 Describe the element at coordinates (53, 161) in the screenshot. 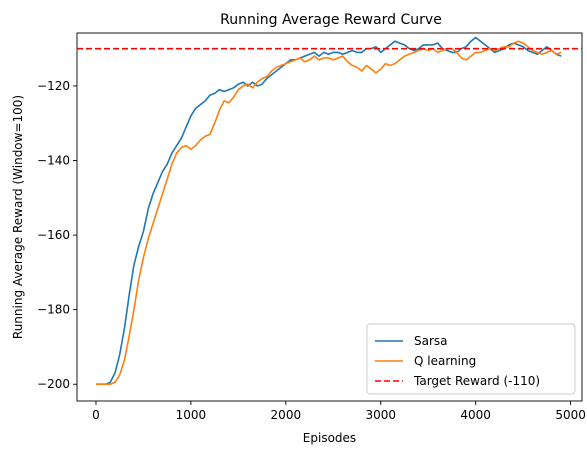

I see `y-tick-label: −140` at that location.